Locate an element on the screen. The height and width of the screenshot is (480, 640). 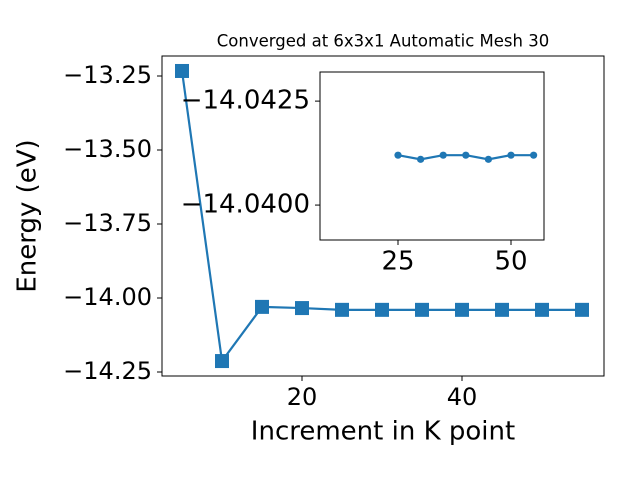
y-tick-label: −14.00 is located at coordinates (107, 297).